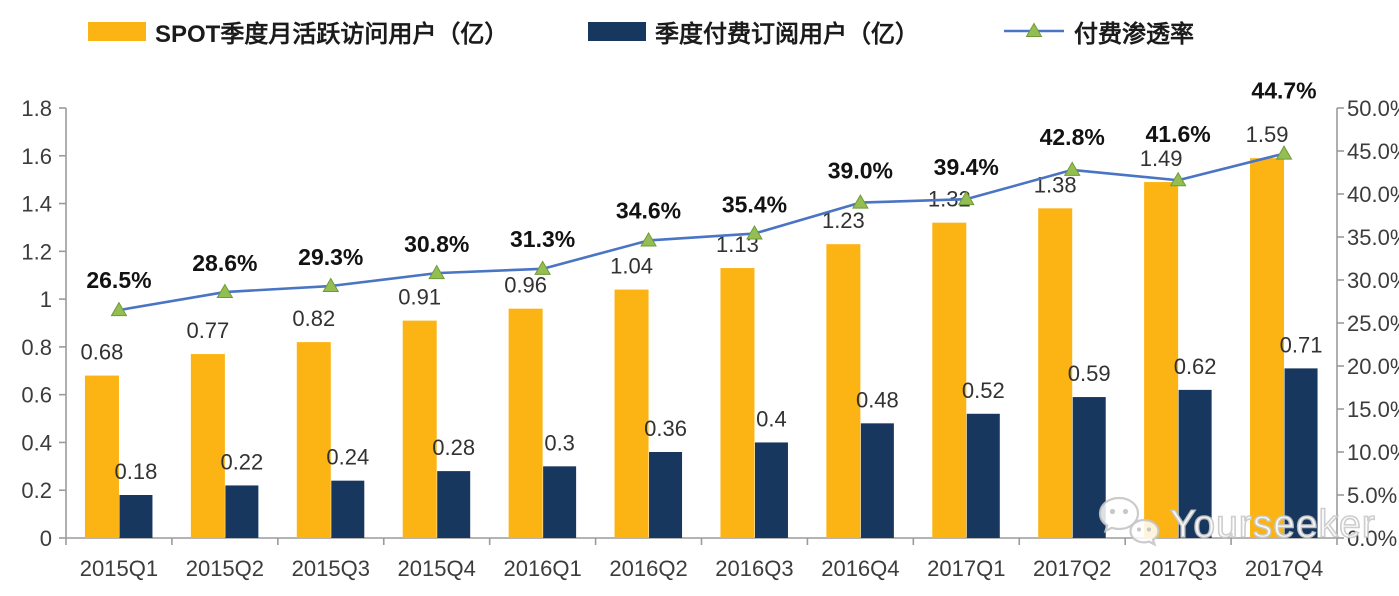 This screenshot has width=1399, height=596. I want to click on subs-bar-label: 0.4, so click(771, 418).